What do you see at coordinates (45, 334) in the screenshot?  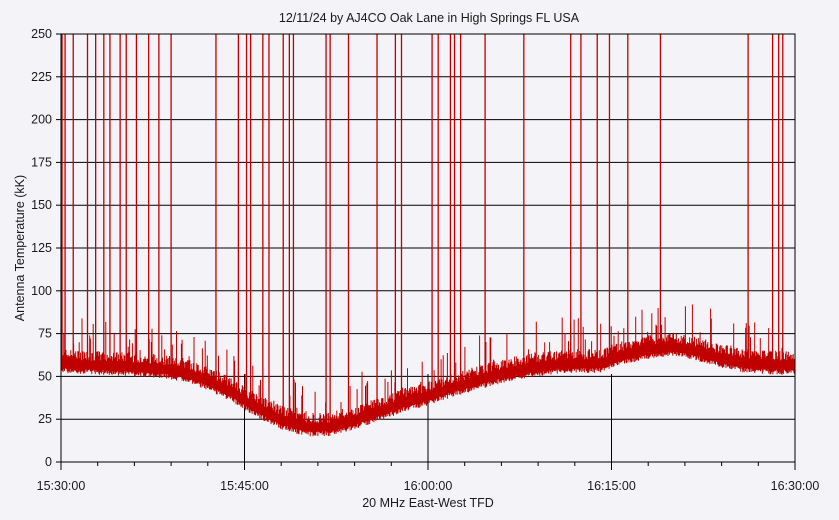 I see `y-tick-label: 75` at bounding box center [45, 334].